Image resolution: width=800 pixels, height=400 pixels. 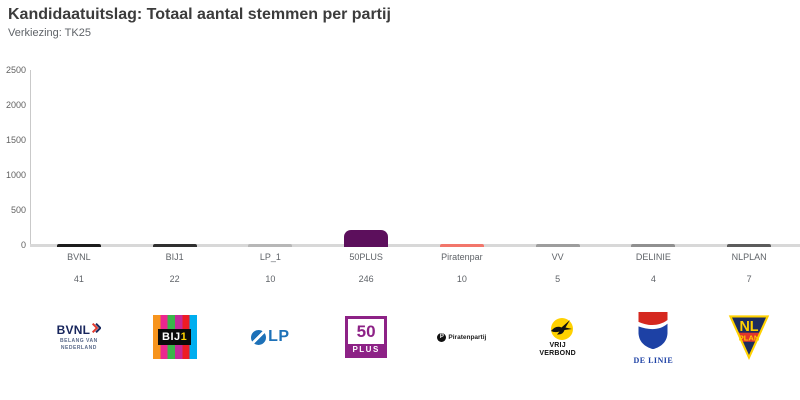 What do you see at coordinates (557, 245) in the screenshot?
I see `bar-VV` at bounding box center [557, 245].